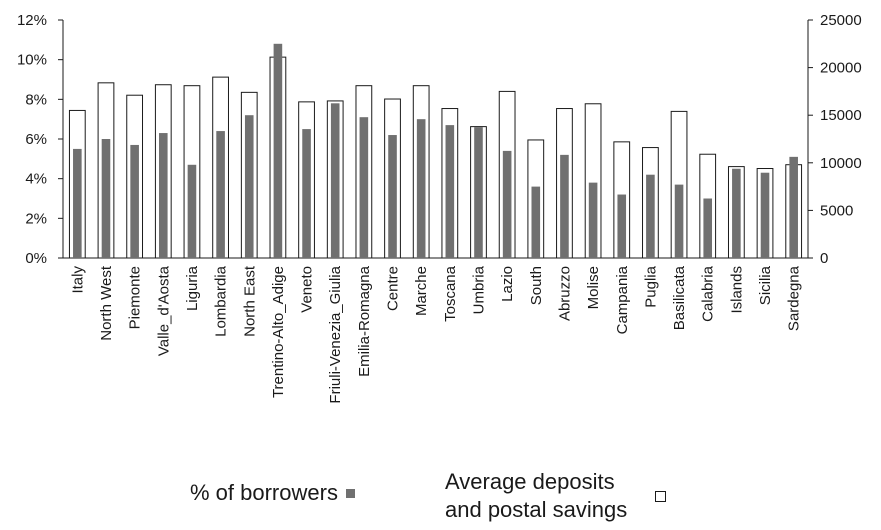 The image size is (881, 530). I want to click on legend-deposits-label-line2: and postal savings, so click(536, 509).